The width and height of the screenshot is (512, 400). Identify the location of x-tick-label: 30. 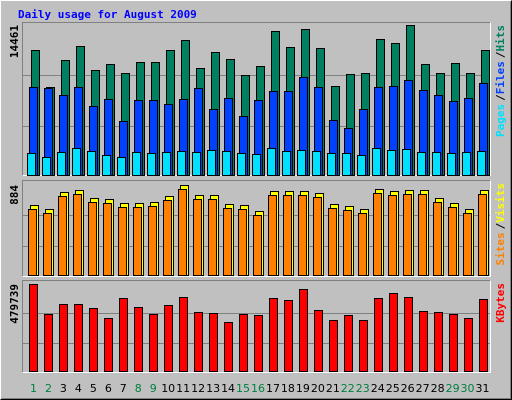
(468, 388).